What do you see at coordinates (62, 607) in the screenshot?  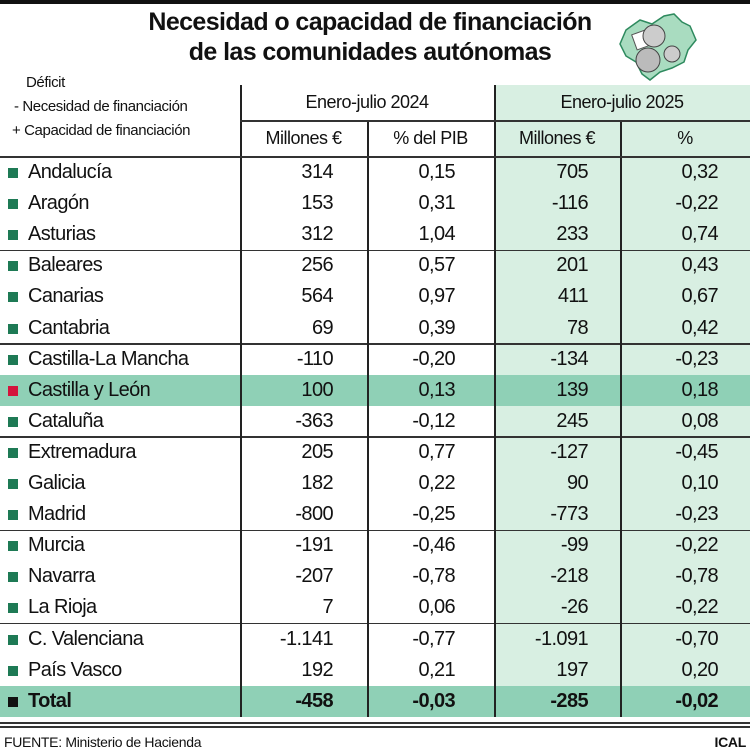 I see `row-label: La Rioja` at bounding box center [62, 607].